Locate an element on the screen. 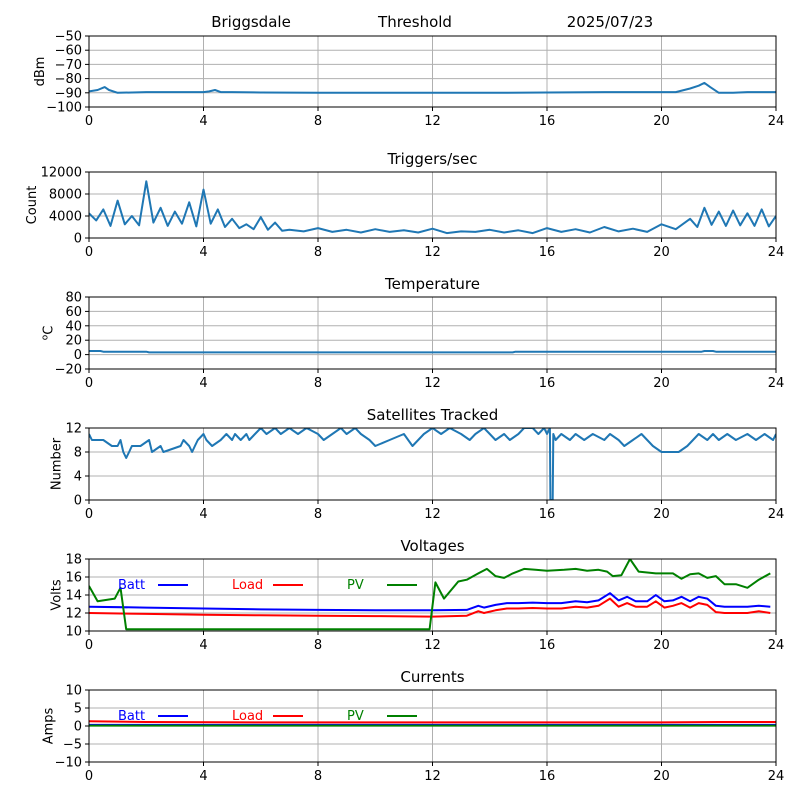 The width and height of the screenshot is (800, 800). y-axis-label: dBm is located at coordinates (40, 72).